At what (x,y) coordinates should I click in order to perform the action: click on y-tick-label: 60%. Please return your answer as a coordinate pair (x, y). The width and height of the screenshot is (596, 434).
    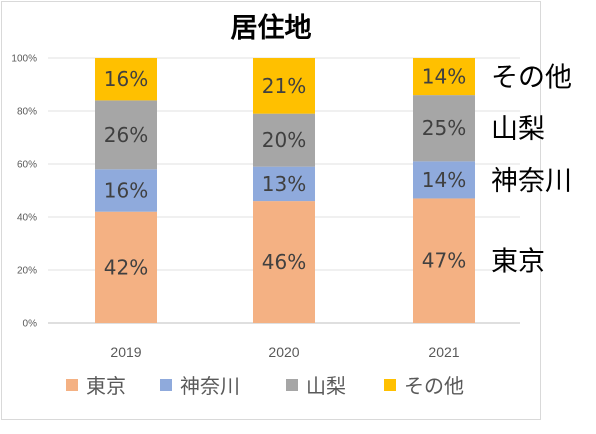
    Looking at the image, I should click on (27, 165).